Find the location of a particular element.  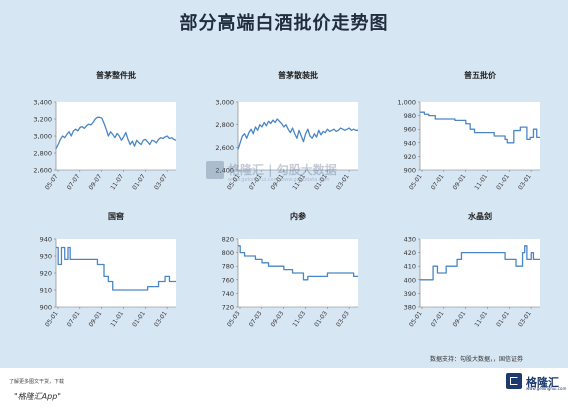

y-tick-label: 800 is located at coordinates (228, 253).